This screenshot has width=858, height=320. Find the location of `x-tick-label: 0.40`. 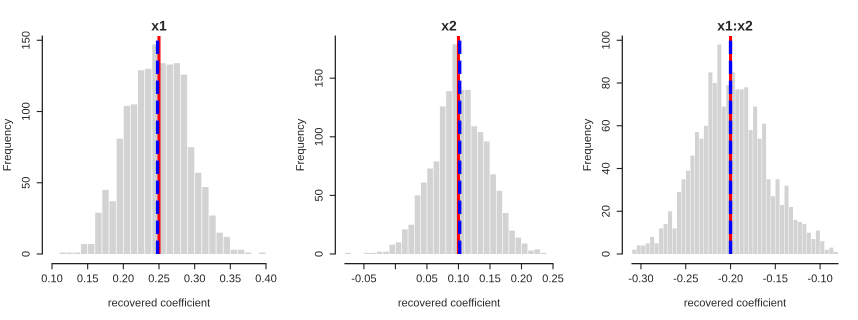

x-tick-label: 0.40 is located at coordinates (266, 278).